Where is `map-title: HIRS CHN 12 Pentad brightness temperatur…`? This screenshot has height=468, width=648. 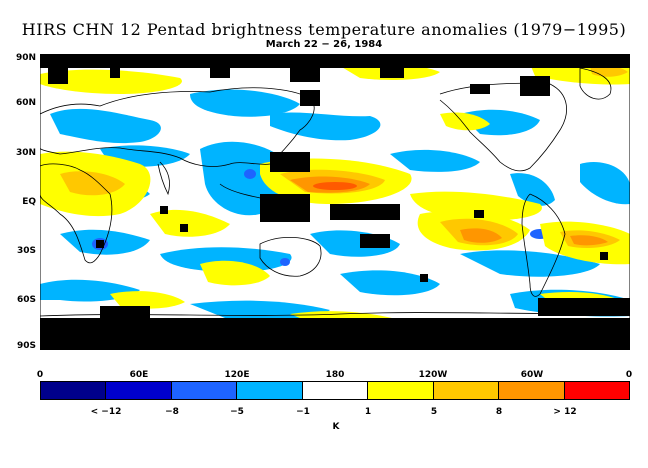 map-title: HIRS CHN 12 Pentad brightness temperatur… is located at coordinates (324, 29).